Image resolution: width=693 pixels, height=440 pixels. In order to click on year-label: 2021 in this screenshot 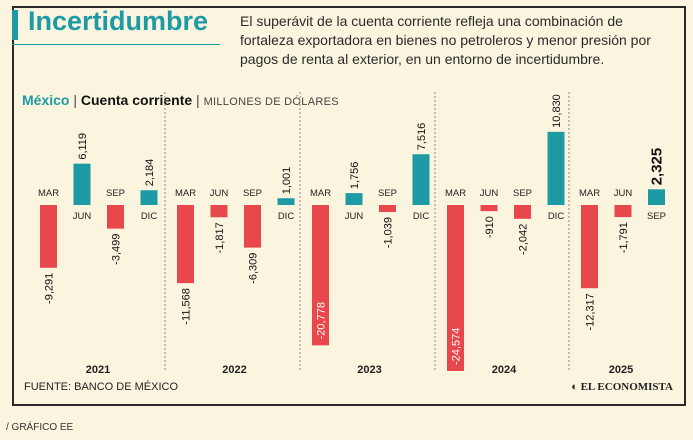, I will do `click(98, 370)`.